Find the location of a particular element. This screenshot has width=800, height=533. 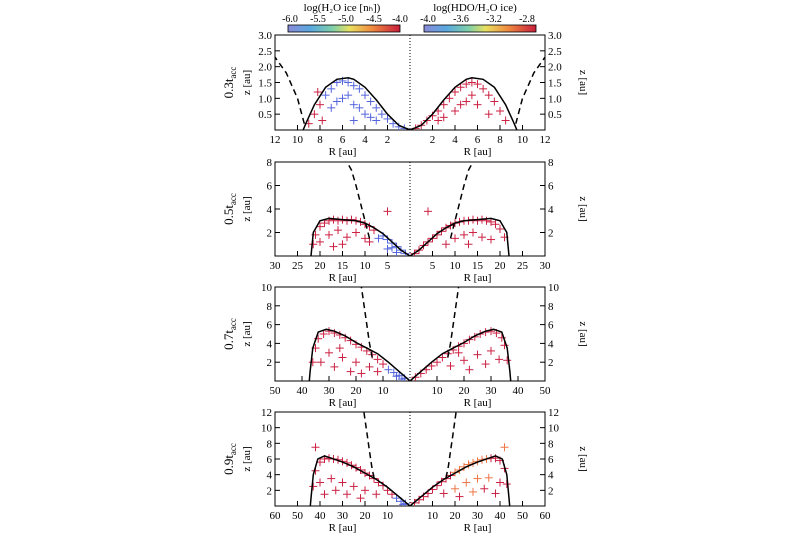

y-tick-label-left: 1.5 is located at coordinates (265, 84).